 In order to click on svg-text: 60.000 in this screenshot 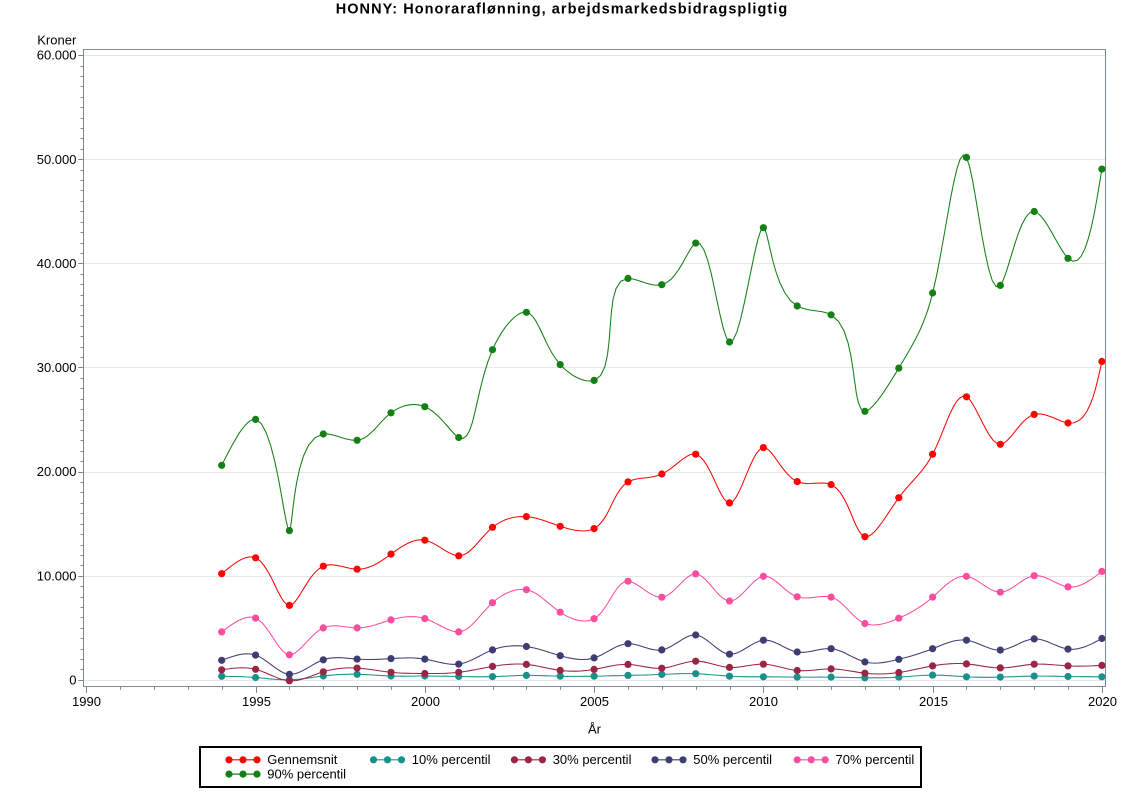, I will do `click(57, 55)`.